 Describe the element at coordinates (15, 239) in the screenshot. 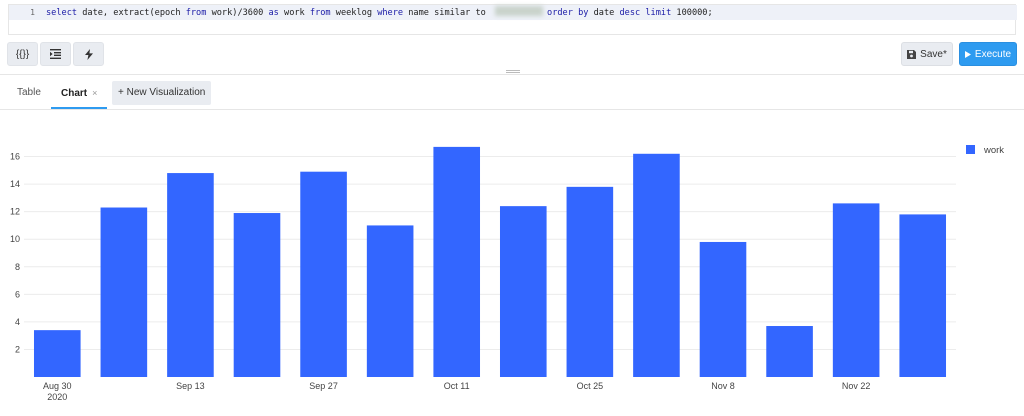

I see `y-tick-label: 10` at that location.